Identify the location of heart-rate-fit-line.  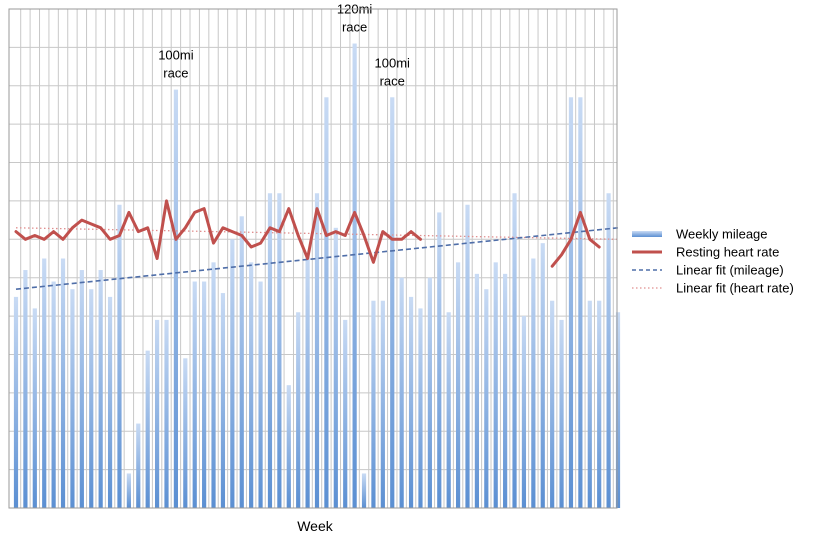
(317, 233).